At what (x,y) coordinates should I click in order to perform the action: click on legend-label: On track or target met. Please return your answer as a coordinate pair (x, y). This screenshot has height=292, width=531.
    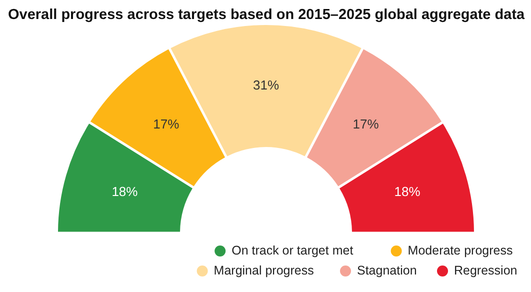
    Looking at the image, I should click on (293, 250).